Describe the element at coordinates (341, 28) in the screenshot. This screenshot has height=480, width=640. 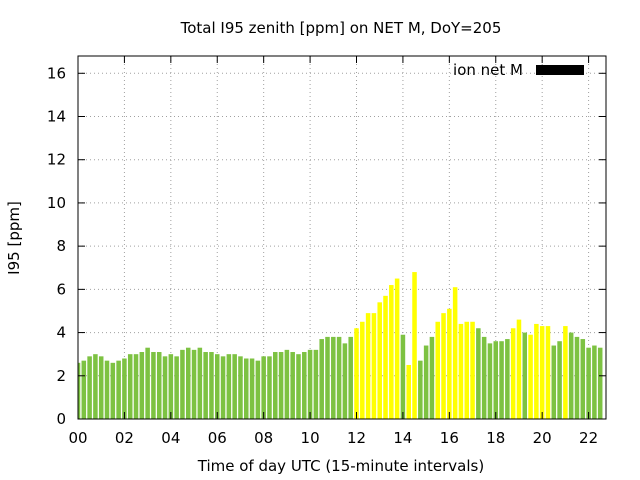
I see `chart-title: Total I95 zenith [ppm] on NET M, DoY=205` at that location.